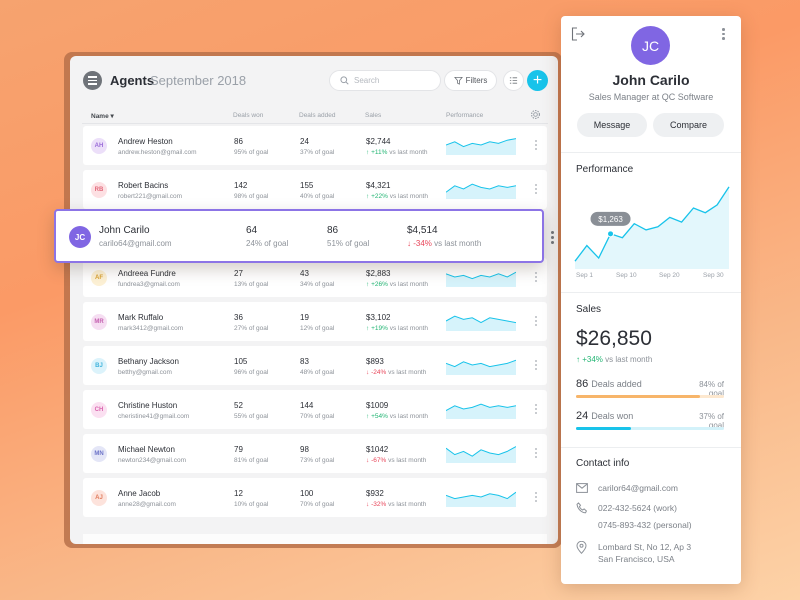 The height and width of the screenshot is (600, 800). I want to click on agent-name: Christine Huston, so click(148, 405).